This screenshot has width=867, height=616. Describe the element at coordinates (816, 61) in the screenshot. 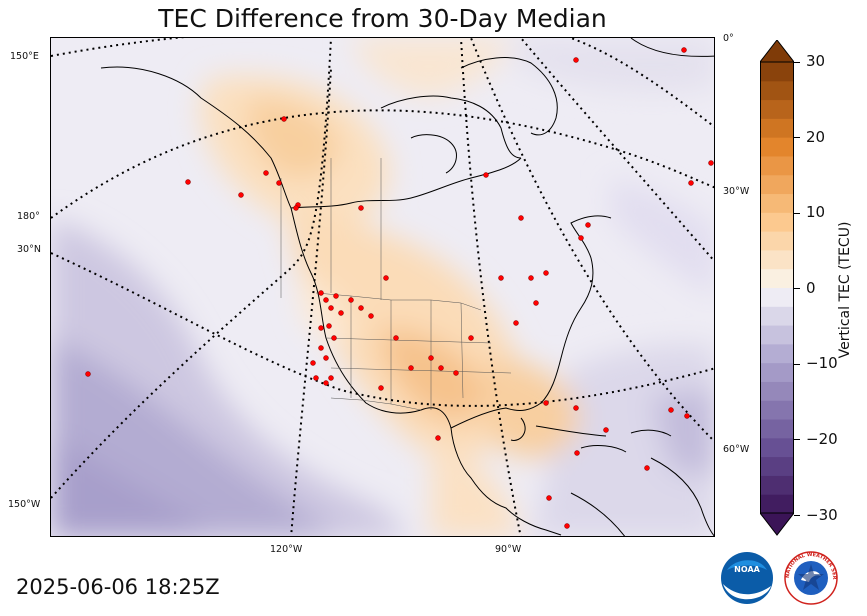

I see `colorbar-tick-30: 30` at that location.